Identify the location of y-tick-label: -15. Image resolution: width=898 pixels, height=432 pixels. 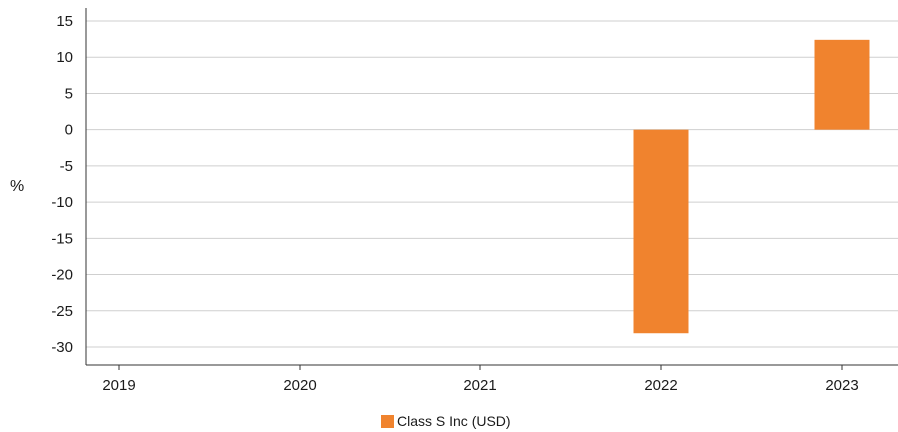
(62, 238).